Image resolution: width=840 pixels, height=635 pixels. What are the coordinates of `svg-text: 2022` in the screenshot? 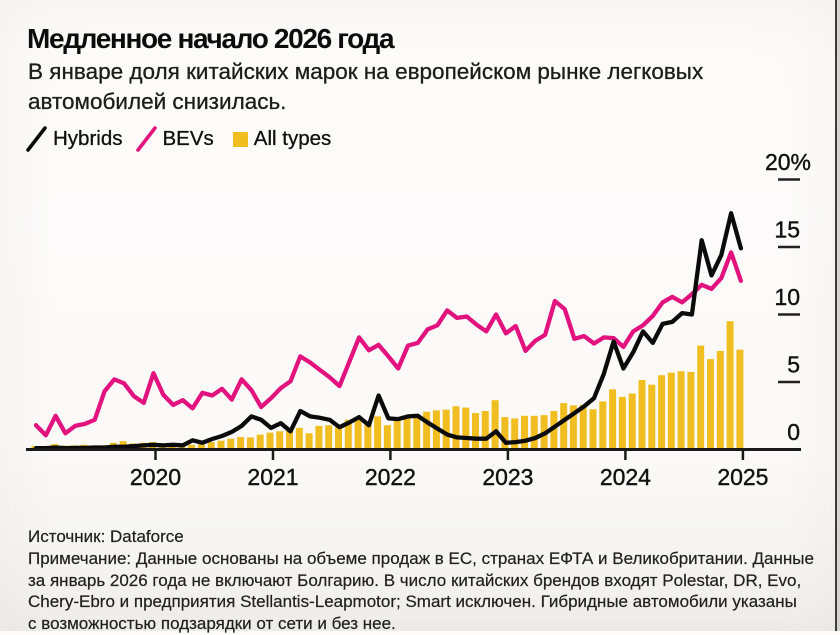 It's located at (390, 477).